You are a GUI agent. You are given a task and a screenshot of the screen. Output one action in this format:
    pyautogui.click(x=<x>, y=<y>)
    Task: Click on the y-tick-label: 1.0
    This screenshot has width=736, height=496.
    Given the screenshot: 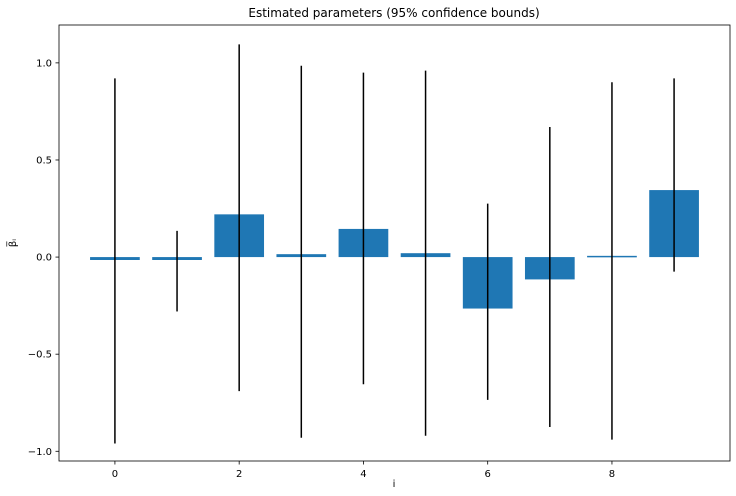 What is the action you would take?
    pyautogui.click(x=44, y=63)
    